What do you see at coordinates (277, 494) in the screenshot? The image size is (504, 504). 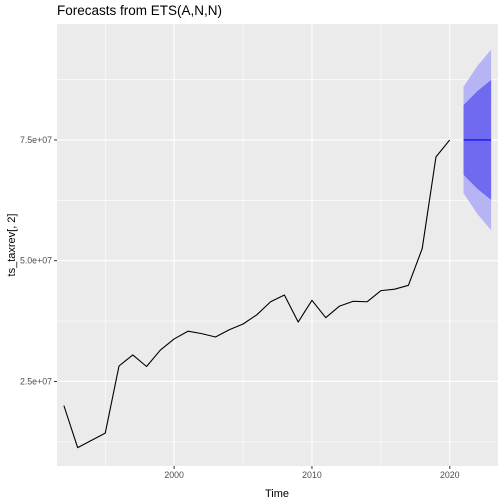 I see `x-axis-title: Time` at bounding box center [277, 494].